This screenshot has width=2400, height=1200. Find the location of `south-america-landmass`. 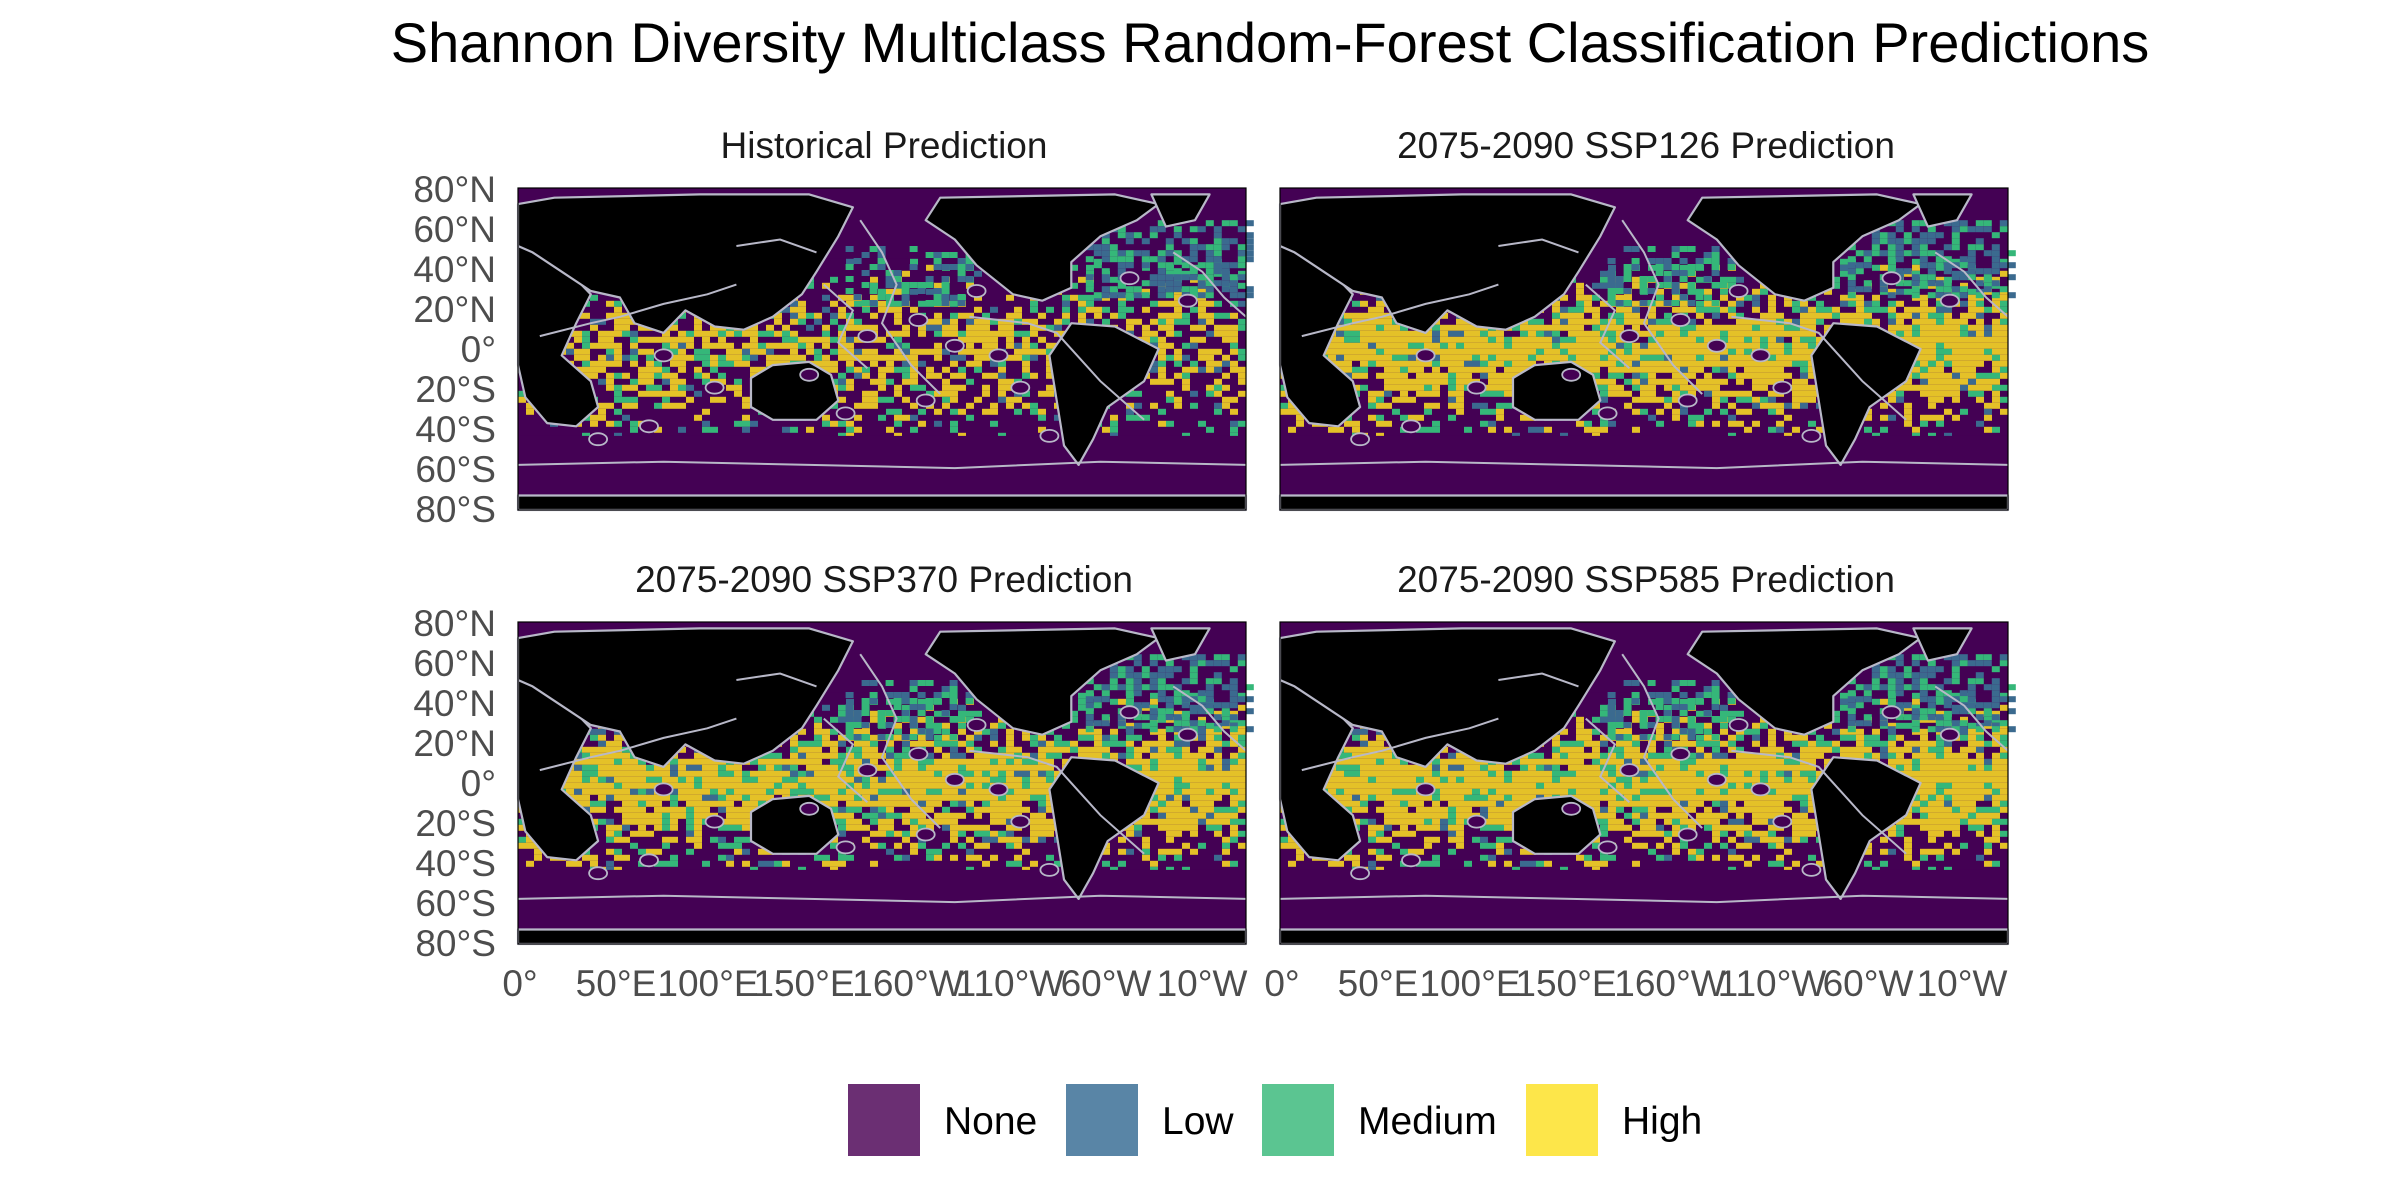

south-america-landmass is located at coordinates (1104, 394).